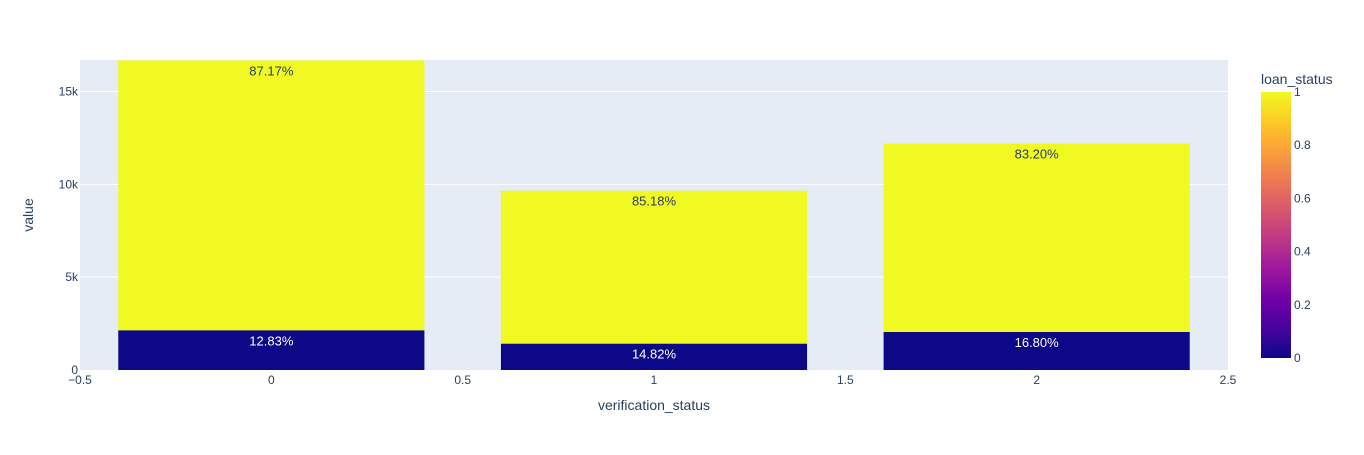 The width and height of the screenshot is (1364, 455). Describe the element at coordinates (654, 201) in the screenshot. I see `bar-data-label: 85.18%` at that location.